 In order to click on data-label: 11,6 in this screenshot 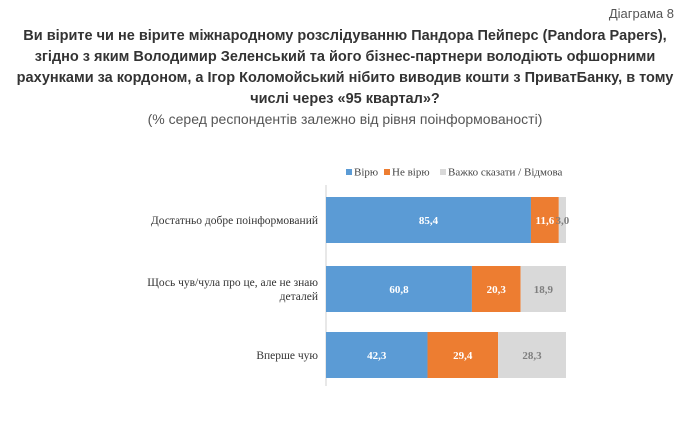, I will do `click(545, 221)`.